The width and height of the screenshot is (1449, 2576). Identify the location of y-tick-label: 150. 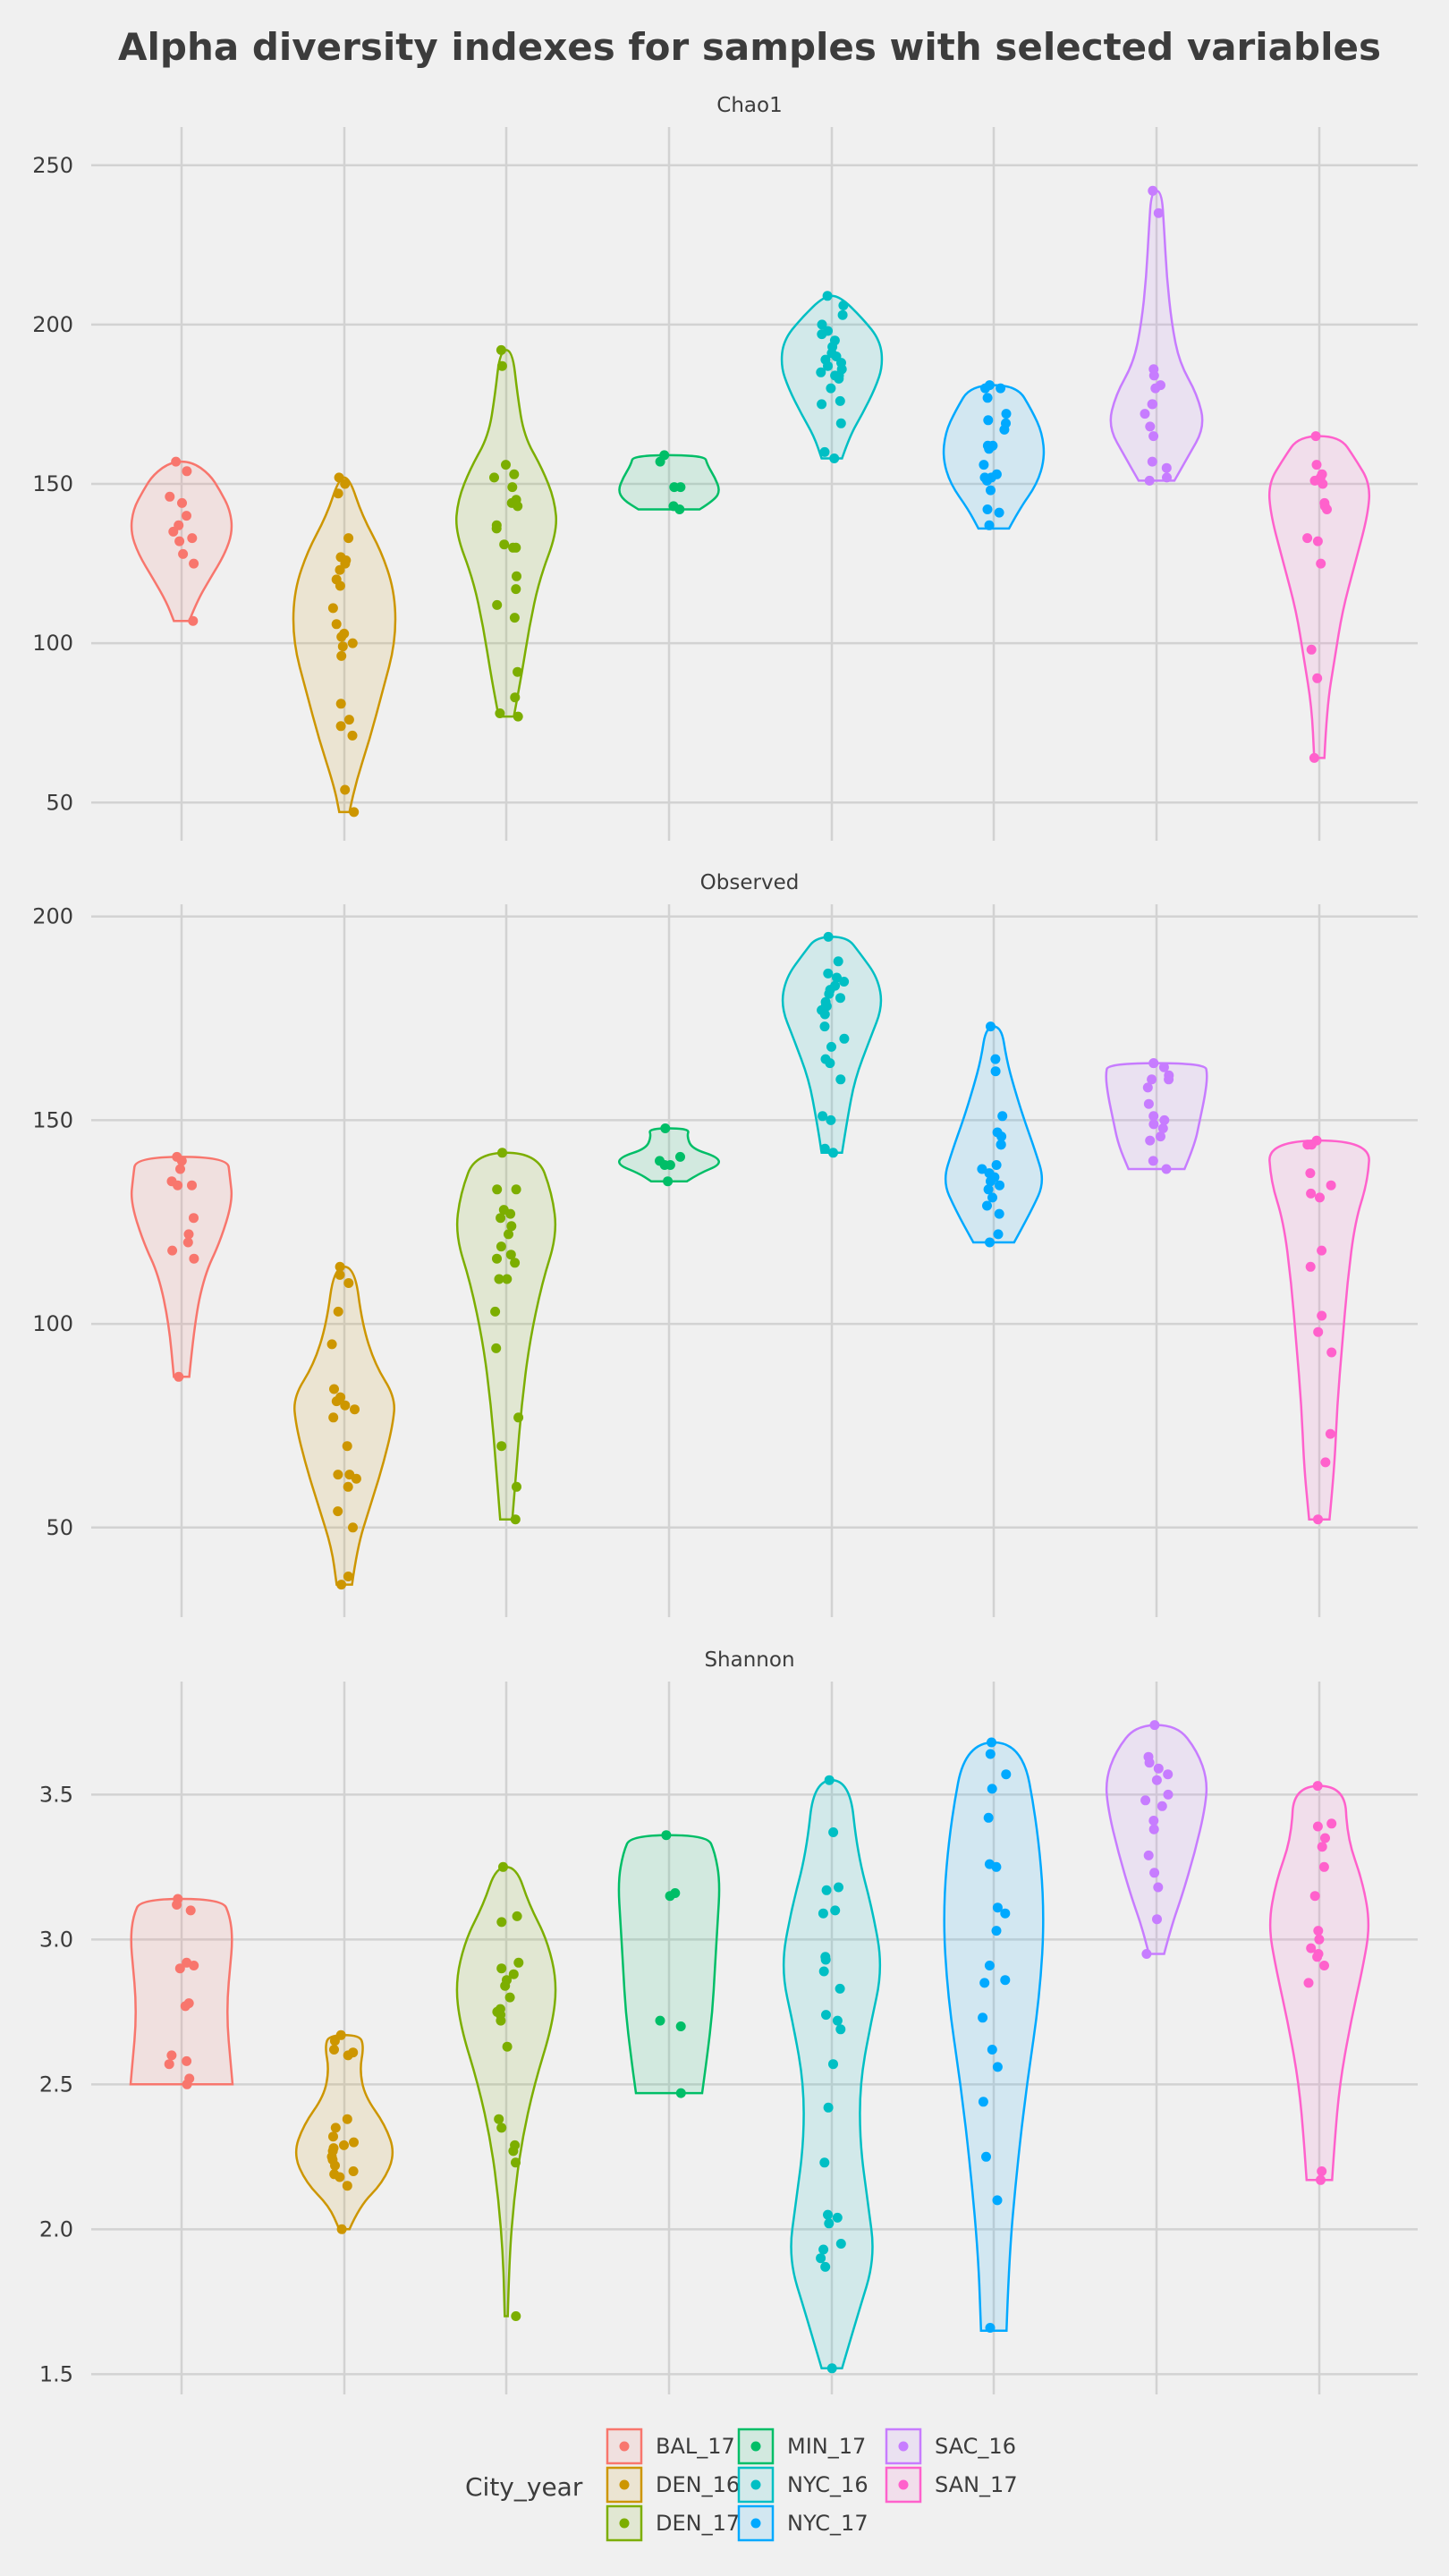
(52, 1119).